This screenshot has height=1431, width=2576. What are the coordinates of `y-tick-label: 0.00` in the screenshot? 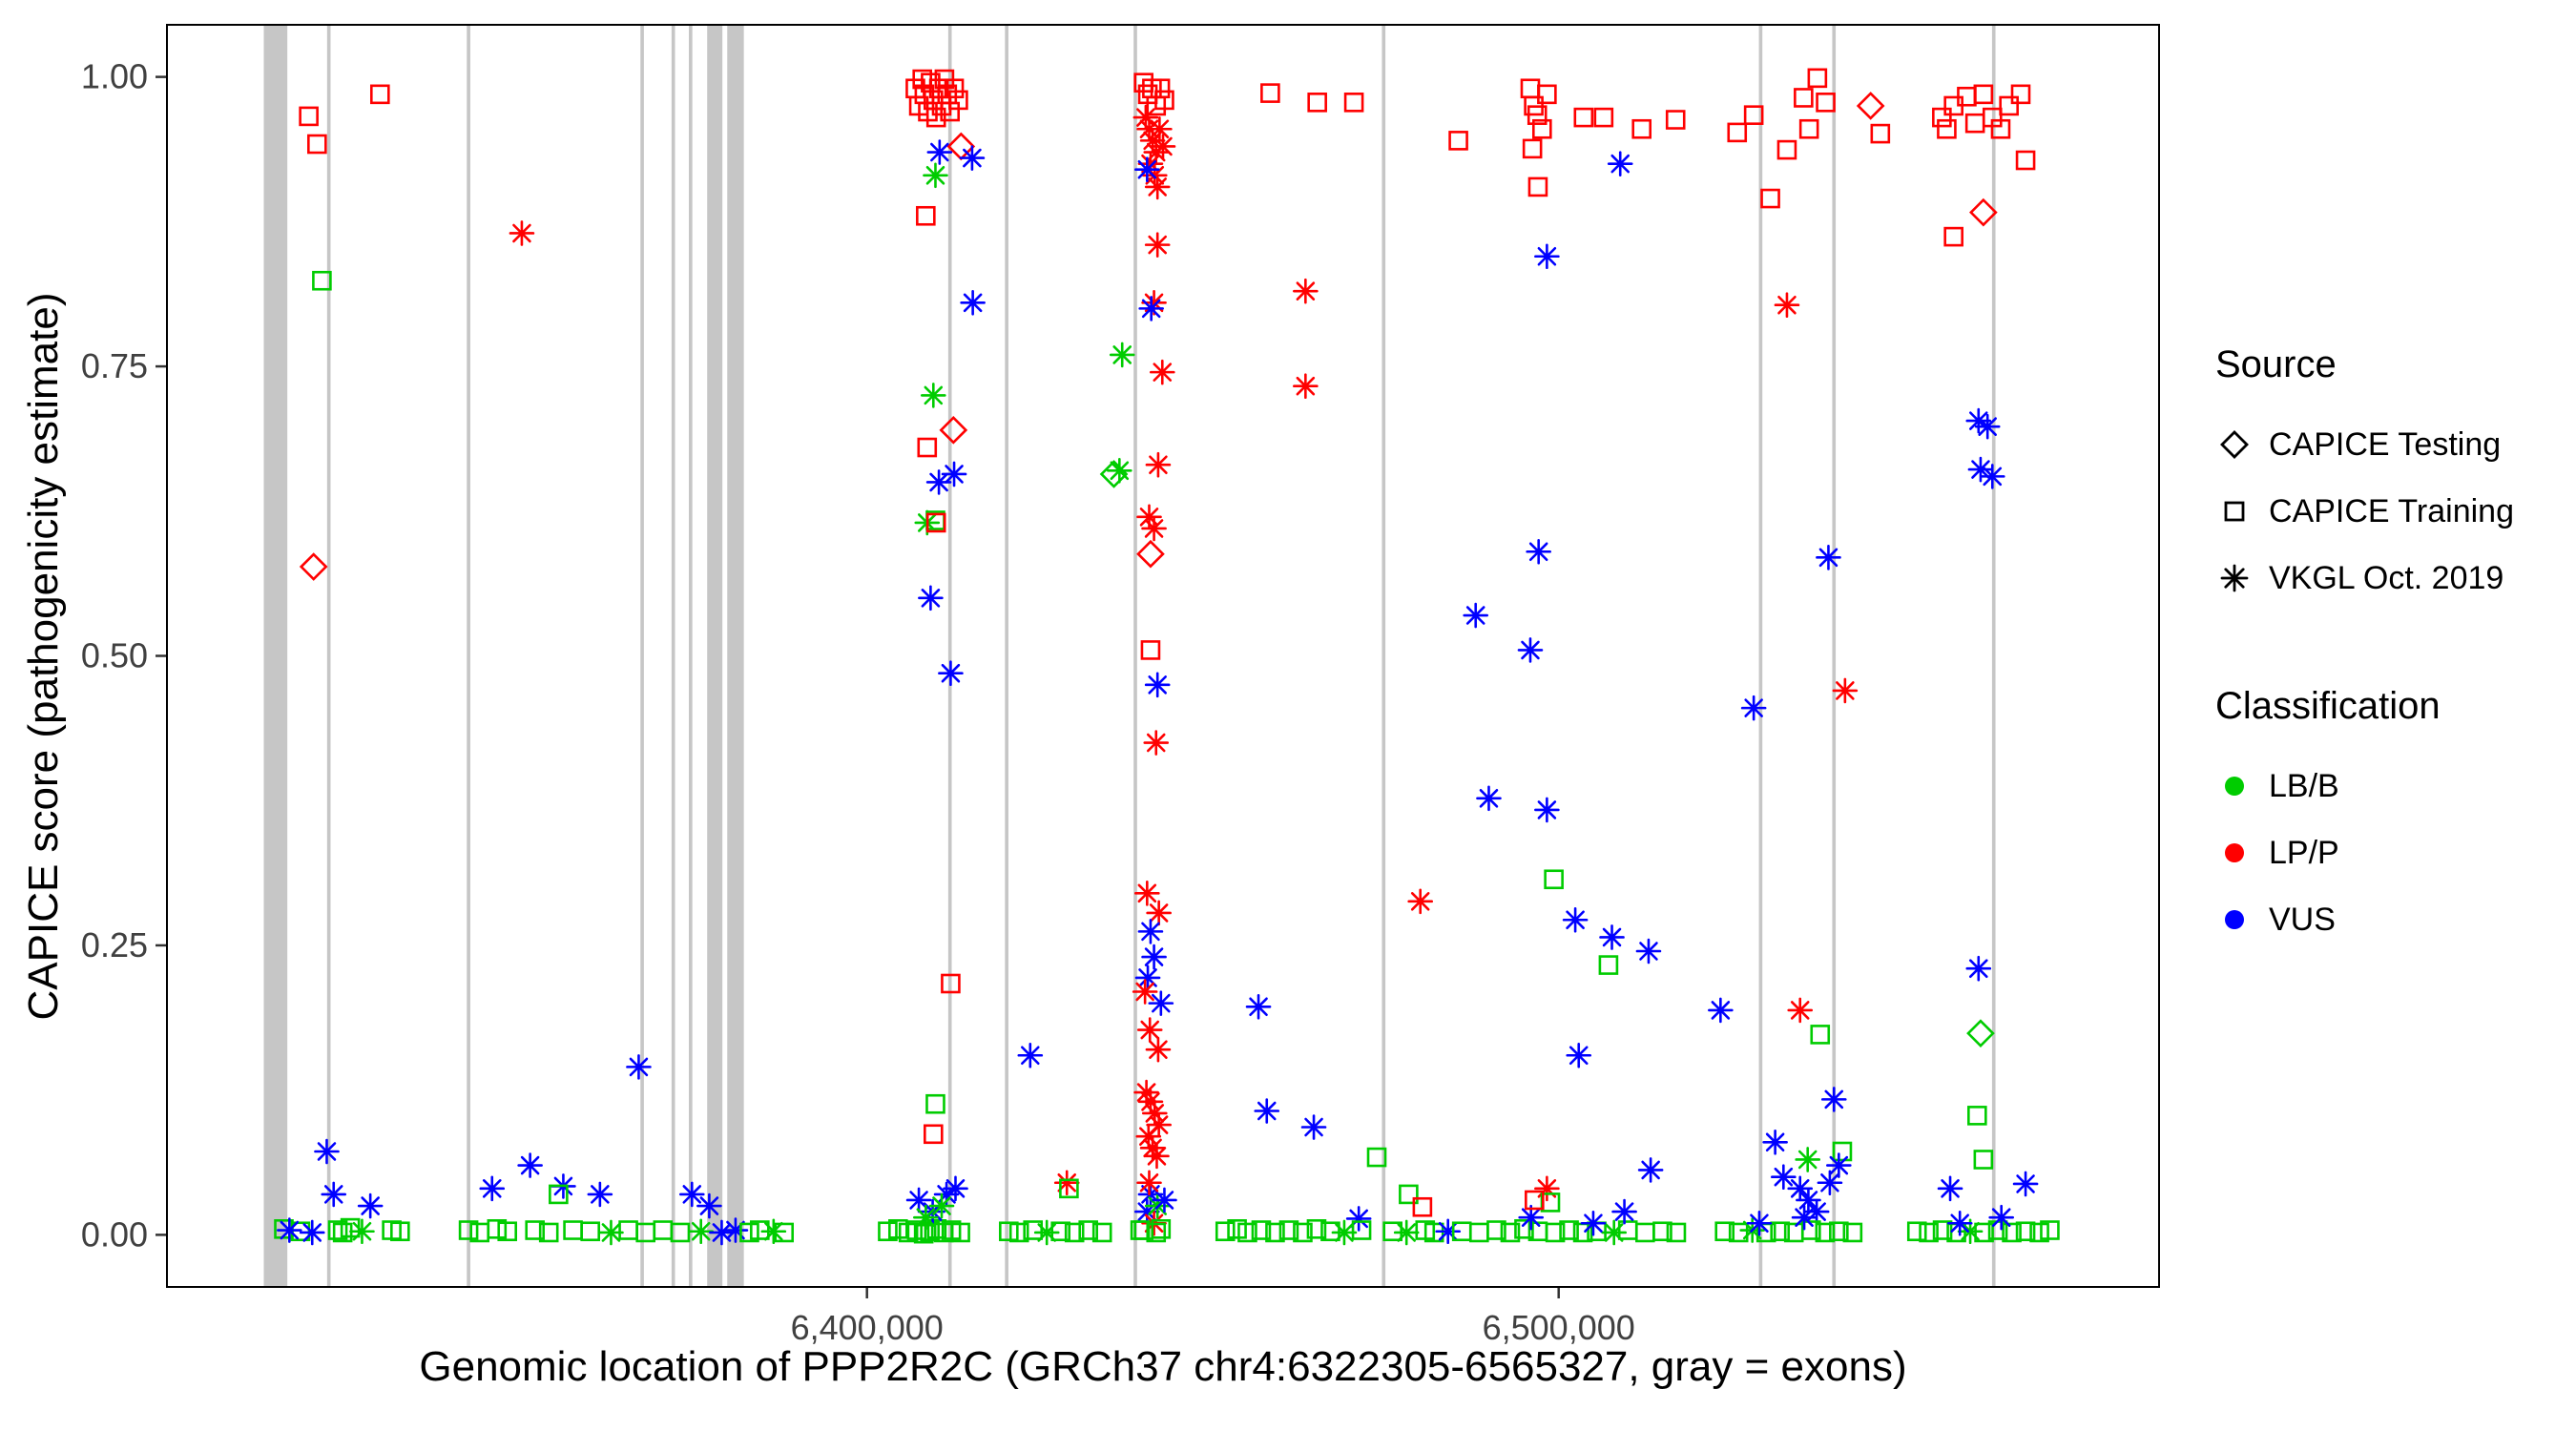 It's located at (114, 1234).